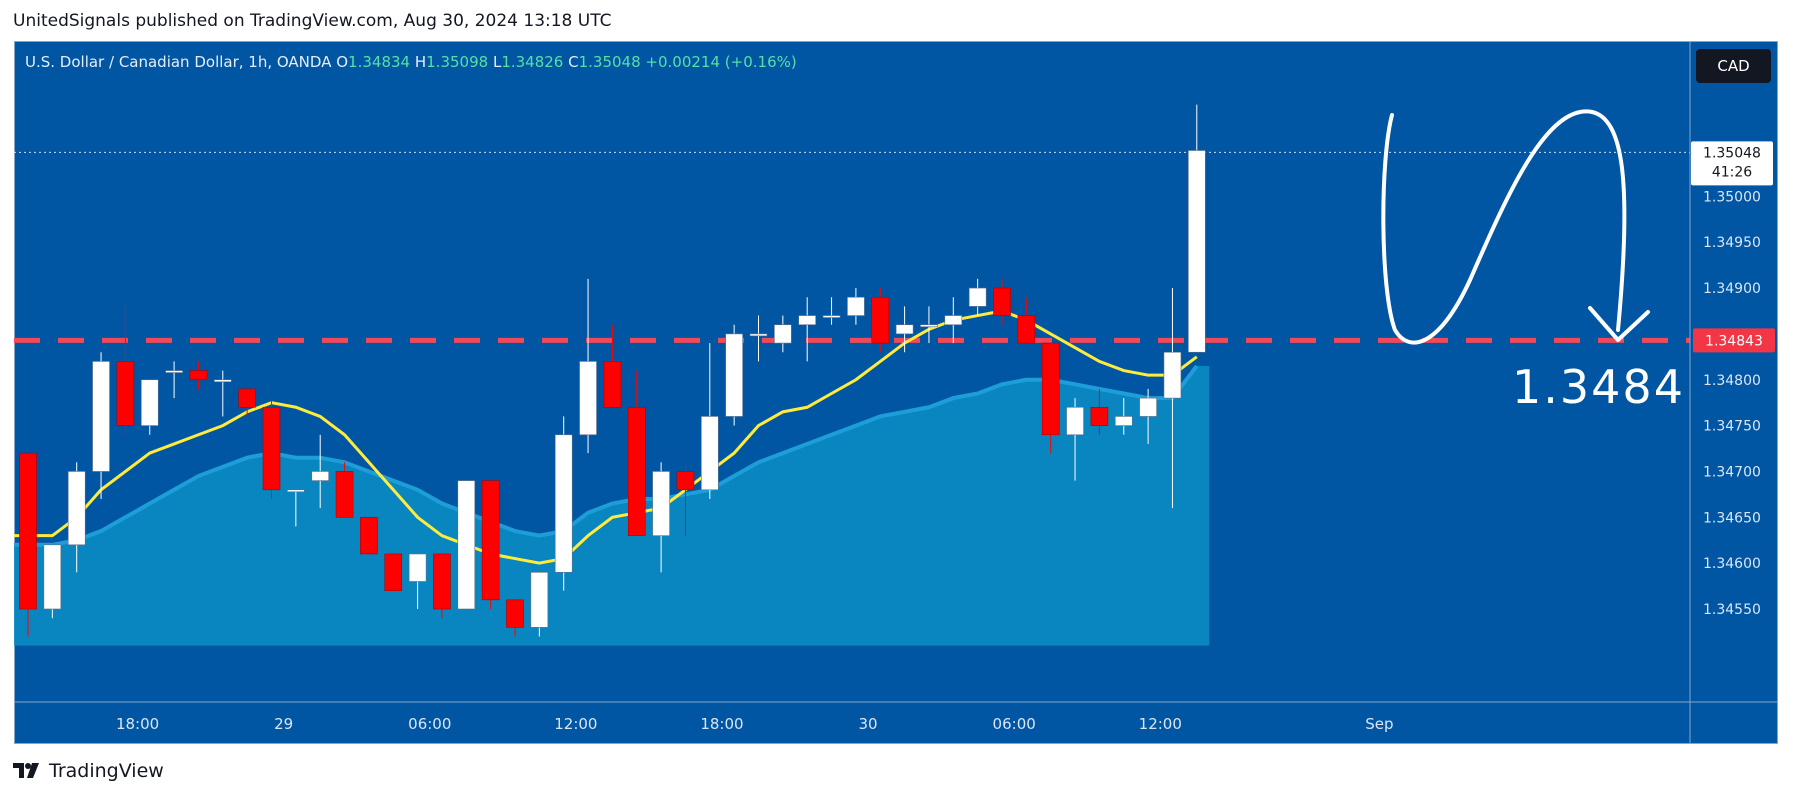  I want to click on y-tick-label: 1.34800, so click(1732, 381).